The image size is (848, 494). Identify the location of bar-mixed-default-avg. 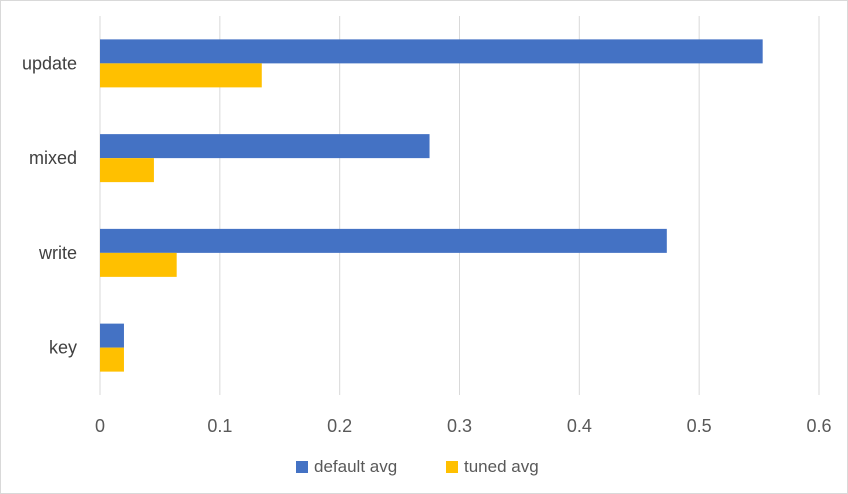
(265, 146).